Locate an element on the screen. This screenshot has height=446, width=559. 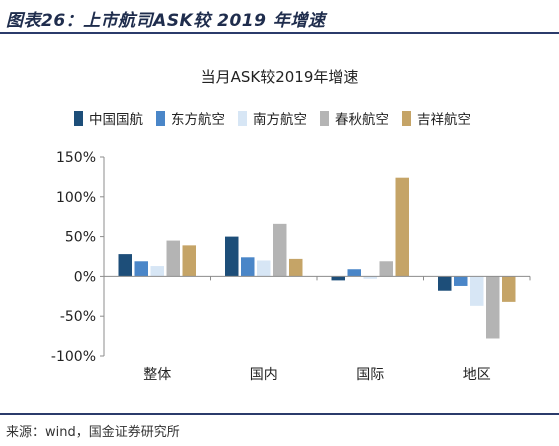
legend-label: 东方航空 is located at coordinates (198, 120).